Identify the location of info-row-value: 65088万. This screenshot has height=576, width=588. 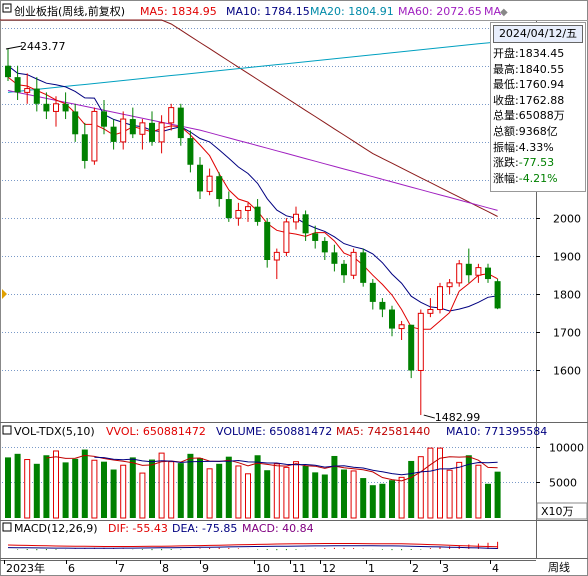
(541, 116).